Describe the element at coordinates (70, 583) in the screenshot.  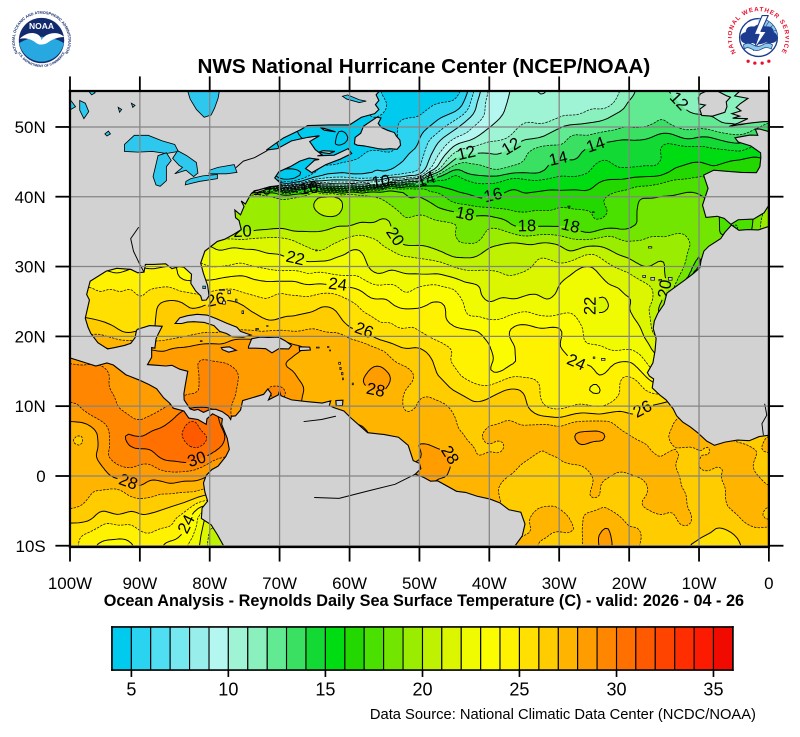
I see `svg-text: 100W` at that location.